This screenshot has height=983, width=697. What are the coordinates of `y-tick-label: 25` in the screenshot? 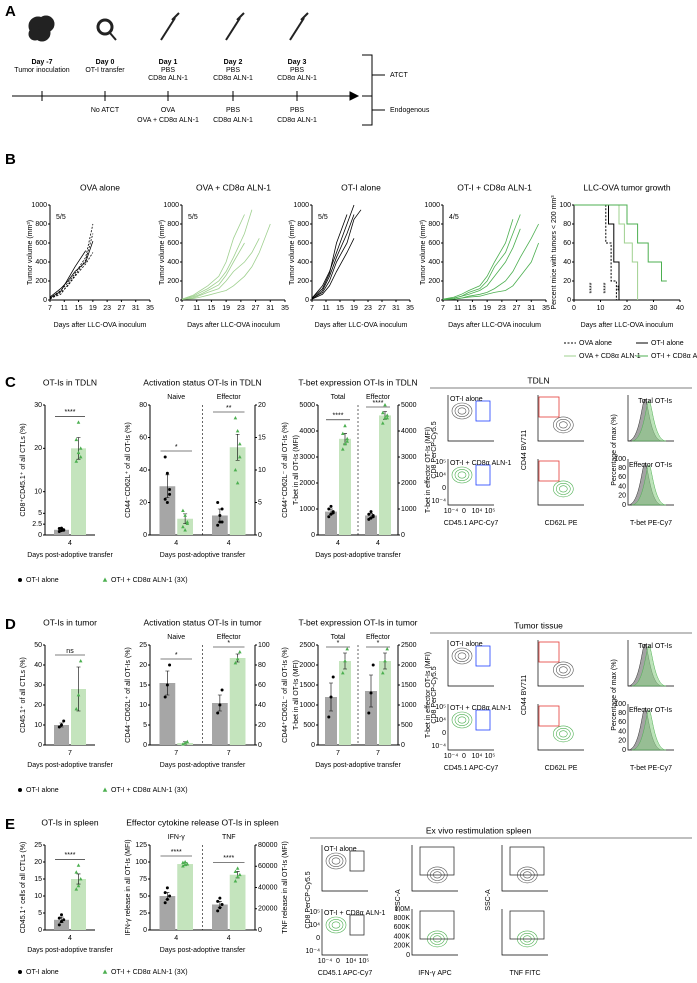 It's located at (143, 913).